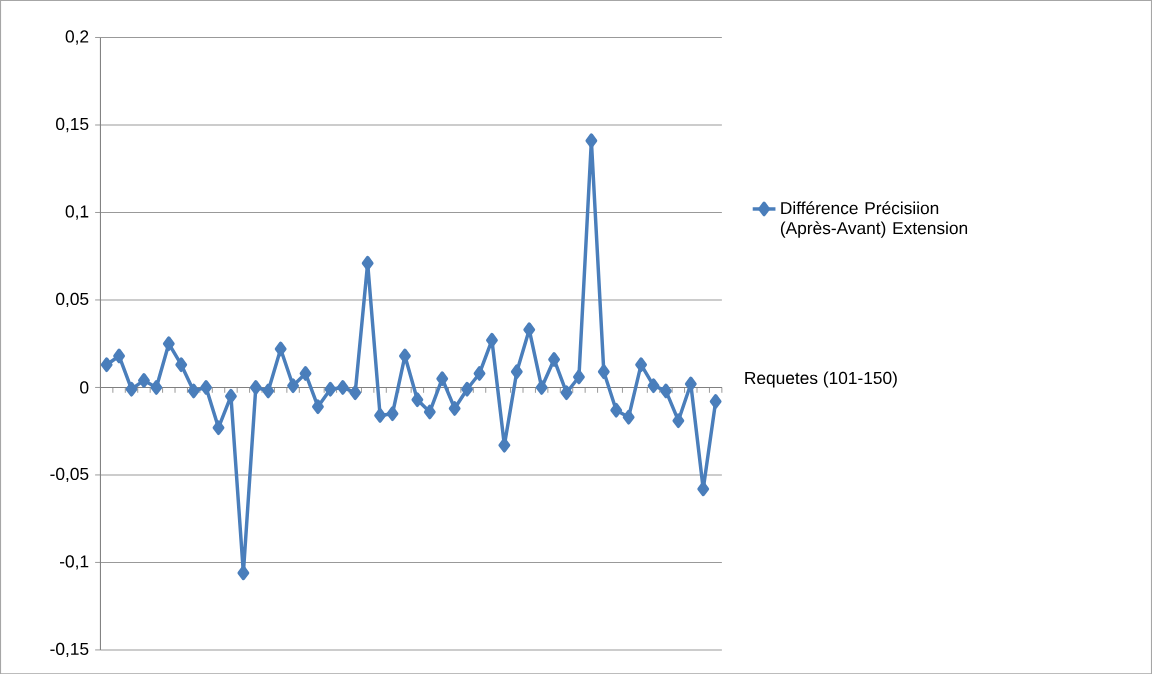  I want to click on y-tick-label: 0,15, so click(72, 124).